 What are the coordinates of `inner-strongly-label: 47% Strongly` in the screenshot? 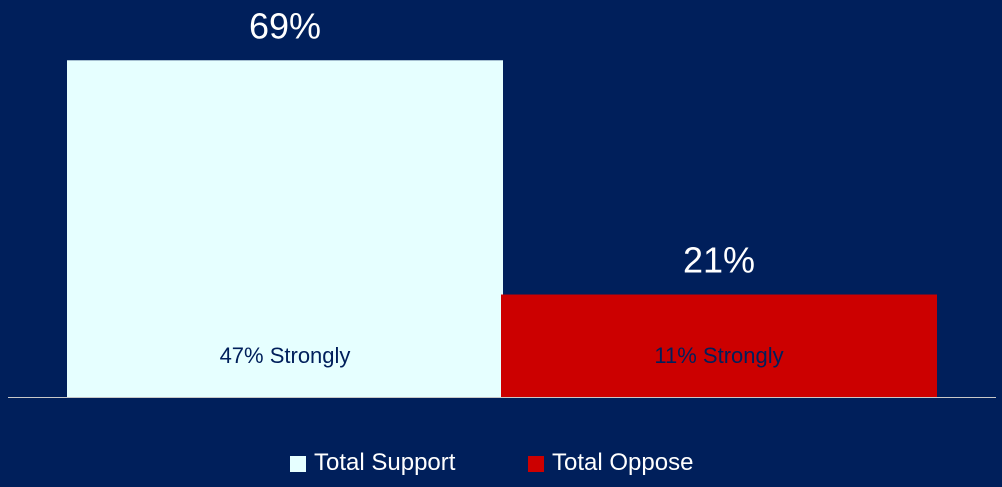 It's located at (285, 355).